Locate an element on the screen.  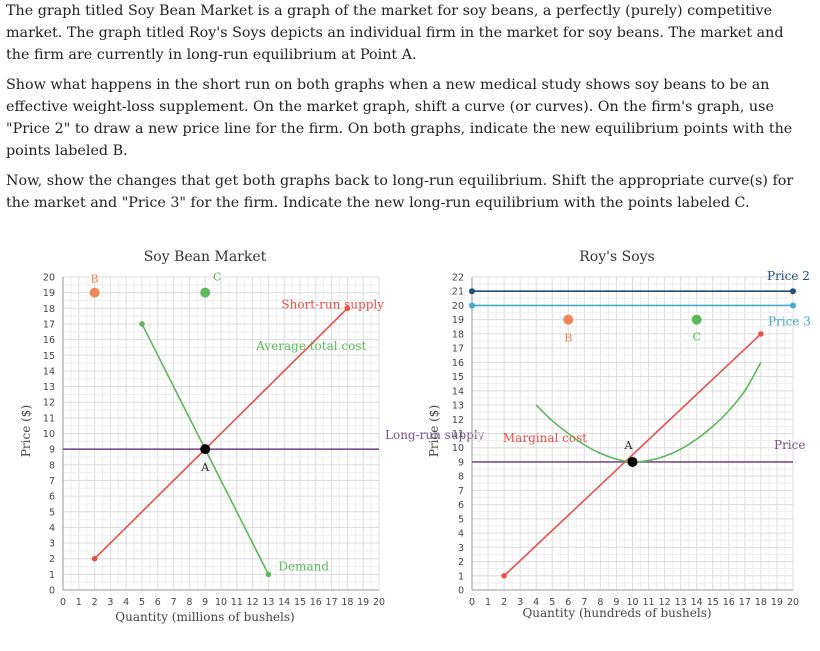
series-marginal-cost: Marginal cost is located at coordinates (632, 455).